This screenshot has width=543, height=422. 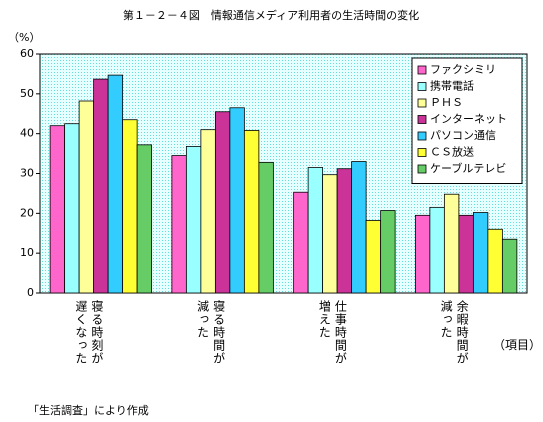 I want to click on y-tick-label: 10, so click(x=27, y=252).